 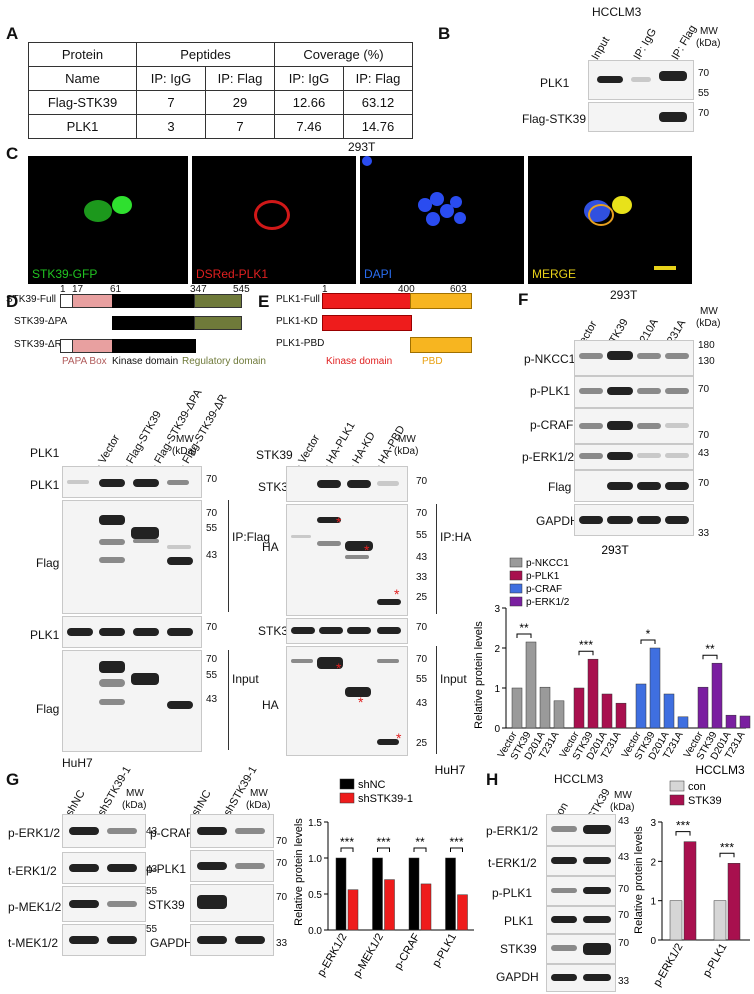 What do you see at coordinates (332, 955) in the screenshot?
I see `chart-g-category-label: p-ERK1/2` at bounding box center [332, 955].